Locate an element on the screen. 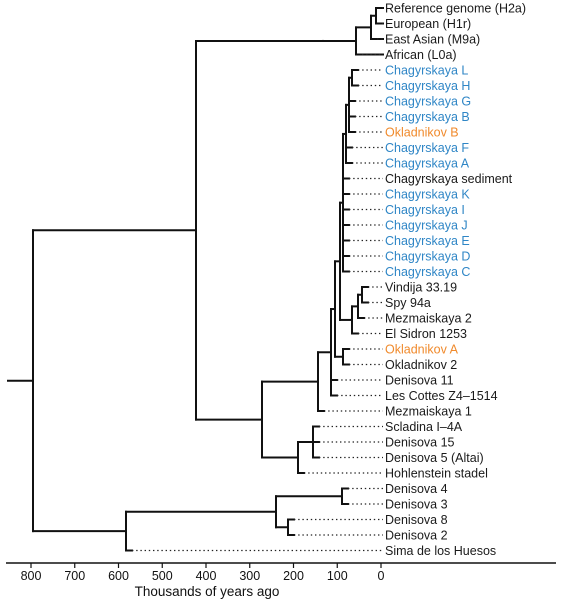 The width and height of the screenshot is (564, 602). axis-title: Thousands of years ago is located at coordinates (207, 591).